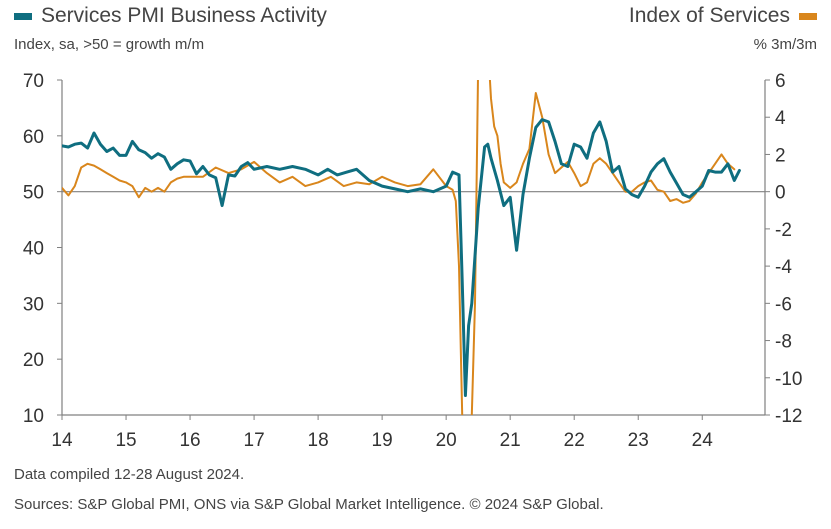 Image resolution: width=831 pixels, height=529 pixels. What do you see at coordinates (780, 193) in the screenshot?
I see `right-tick-label: 0` at bounding box center [780, 193].